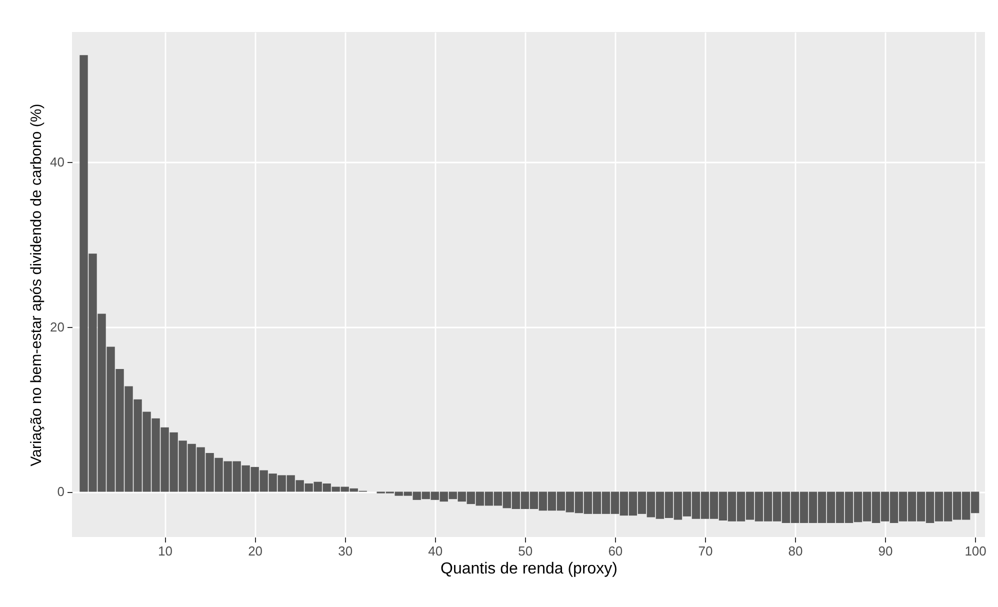  What do you see at coordinates (975, 551) in the screenshot?
I see `x-tick-label: 100` at bounding box center [975, 551].